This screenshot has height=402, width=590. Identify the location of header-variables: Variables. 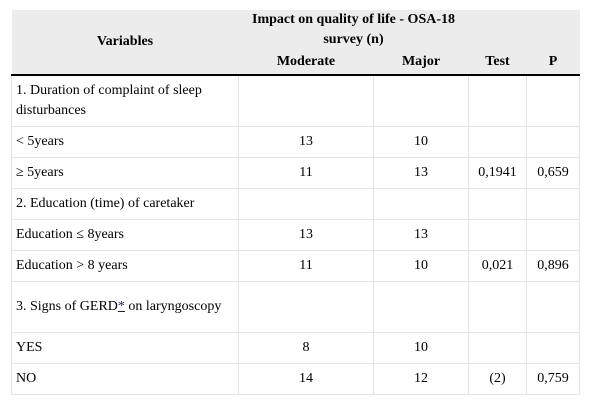
(125, 43).